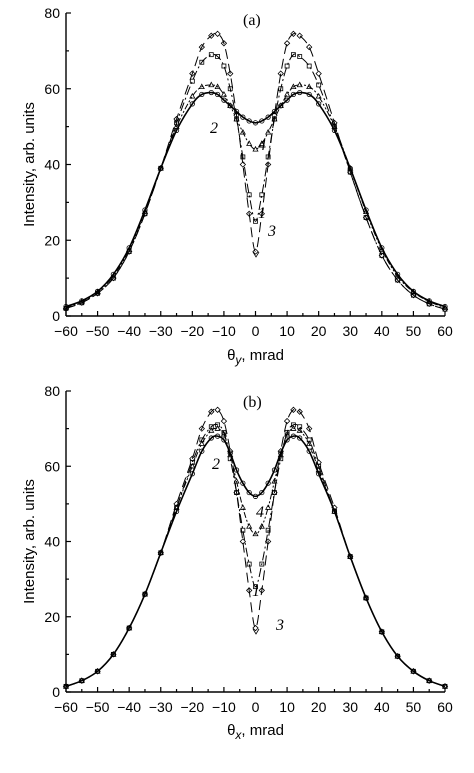 Image resolution: width=474 pixels, height=773 pixels. I want to click on x-axis-title: θy, mrad, so click(255, 357).